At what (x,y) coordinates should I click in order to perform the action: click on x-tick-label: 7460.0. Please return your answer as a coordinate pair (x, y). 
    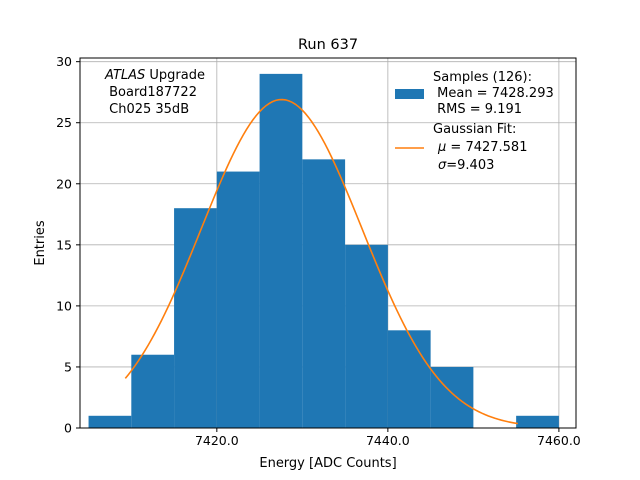
    Looking at the image, I should click on (559, 440).